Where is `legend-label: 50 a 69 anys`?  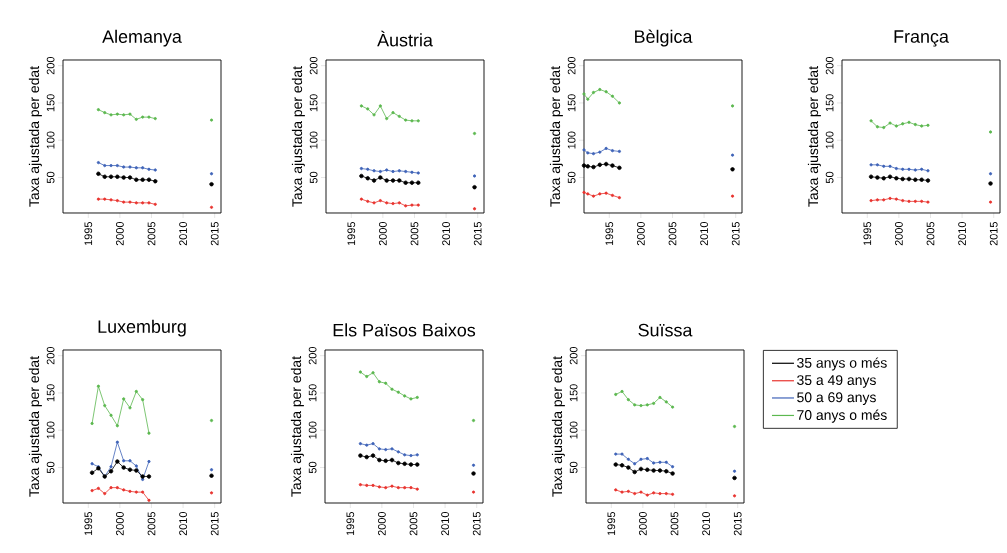 legend-label: 50 a 69 anys is located at coordinates (836, 398).